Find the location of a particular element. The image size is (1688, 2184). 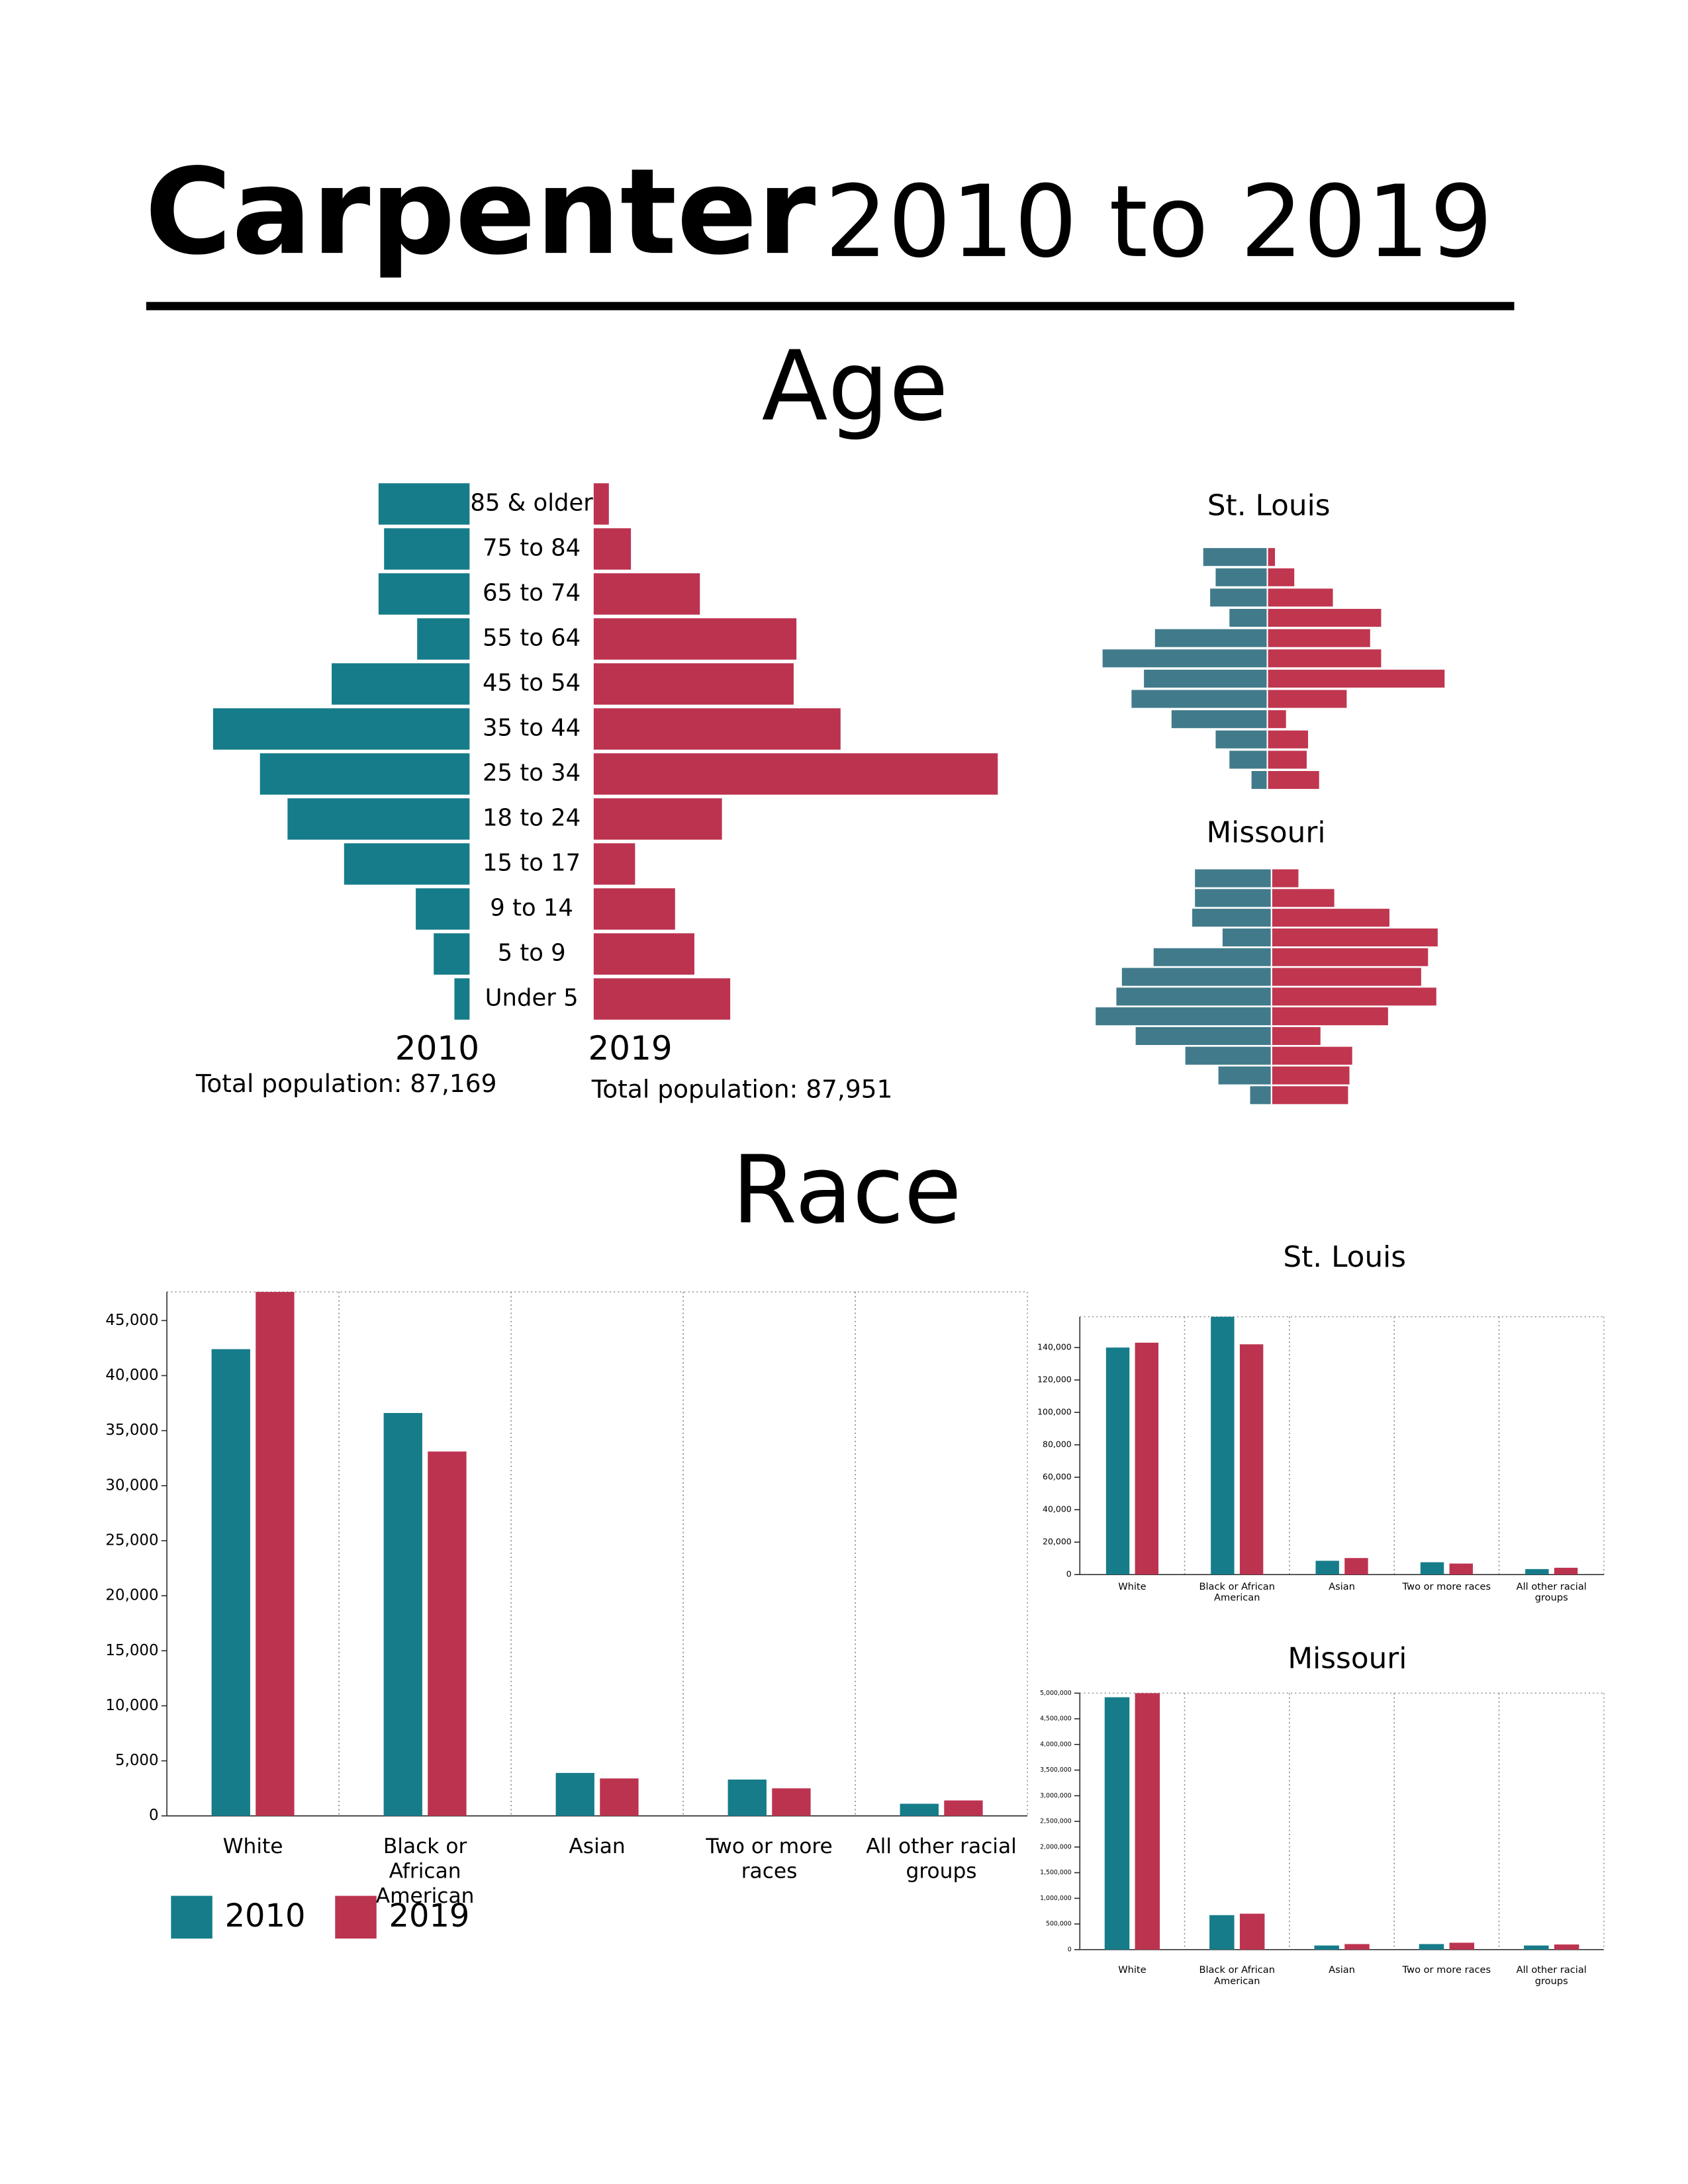

age-label: 65 to 74 is located at coordinates (532, 592).